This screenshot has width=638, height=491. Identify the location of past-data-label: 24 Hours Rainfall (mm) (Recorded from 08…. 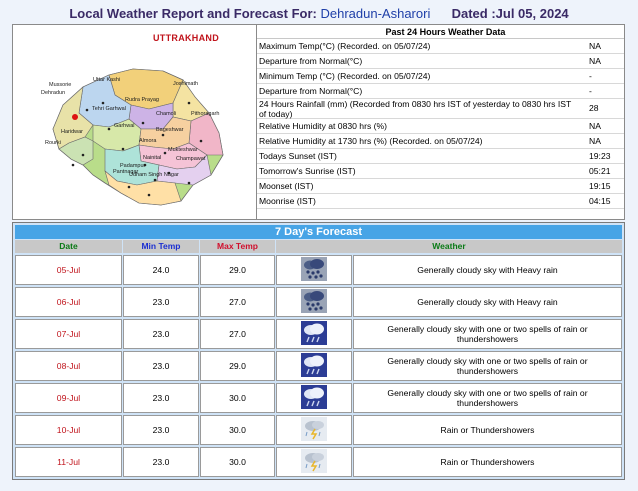
(415, 109).